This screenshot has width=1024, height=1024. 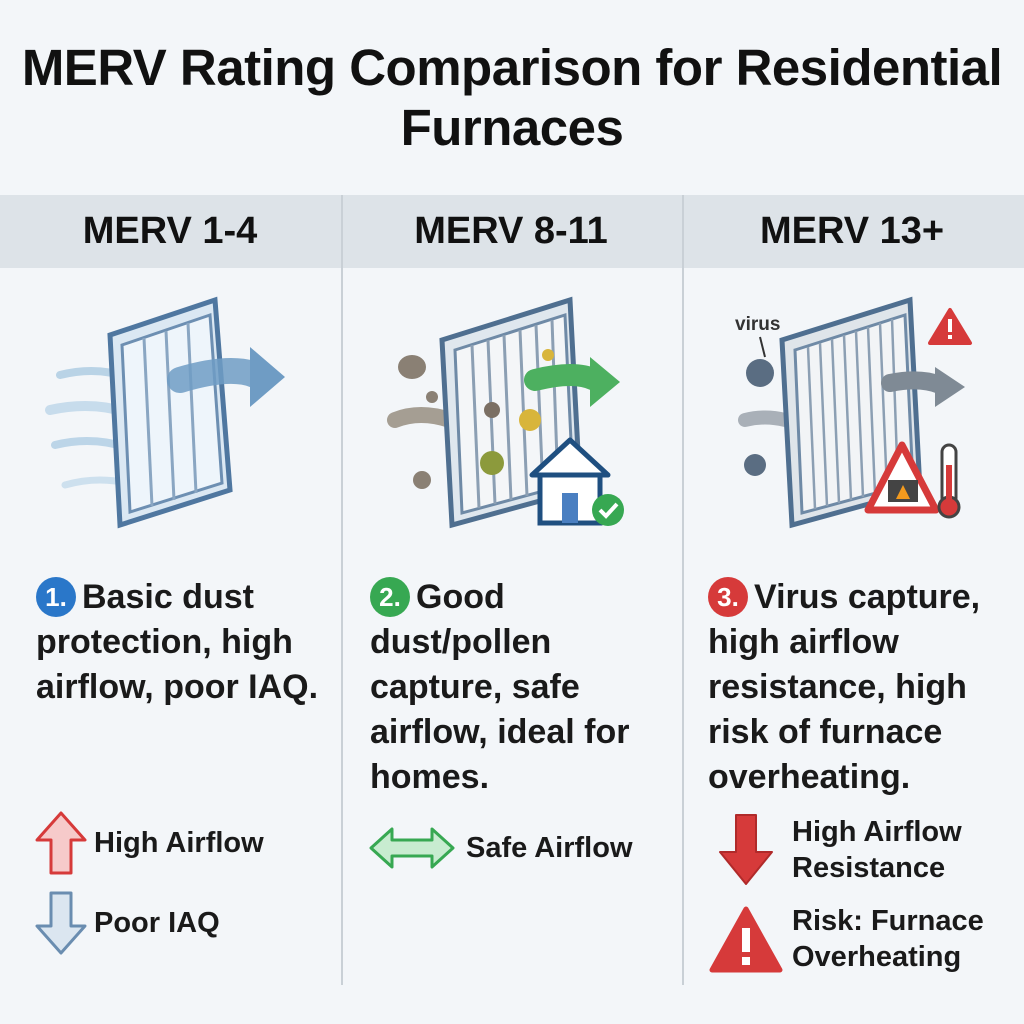 What do you see at coordinates (500, 848) in the screenshot?
I see `indicator-safe-airflow: Safe Airflow` at bounding box center [500, 848].